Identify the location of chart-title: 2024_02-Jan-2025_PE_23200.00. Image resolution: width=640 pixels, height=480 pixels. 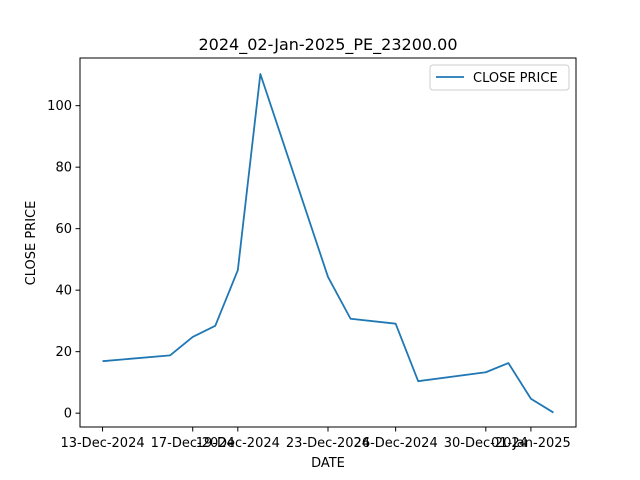
(328, 45).